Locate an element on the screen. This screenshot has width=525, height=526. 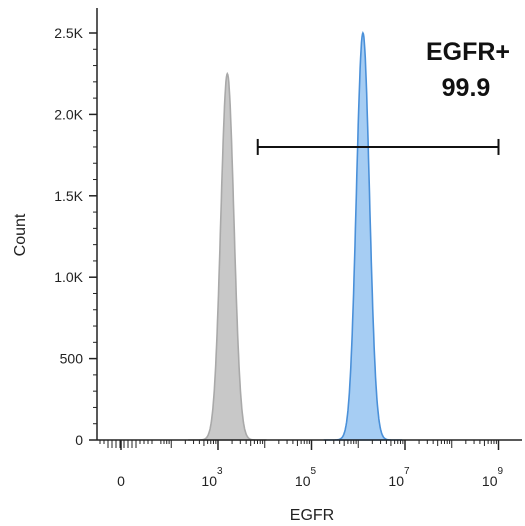
x-tick-label: 10⁹ is located at coordinates (493, 477).